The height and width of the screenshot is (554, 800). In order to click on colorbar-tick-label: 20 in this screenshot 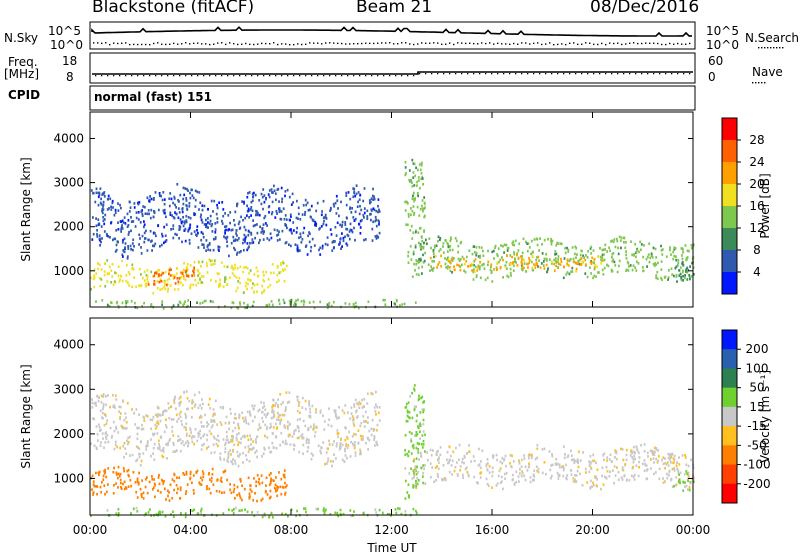, I will do `click(756, 184)`.